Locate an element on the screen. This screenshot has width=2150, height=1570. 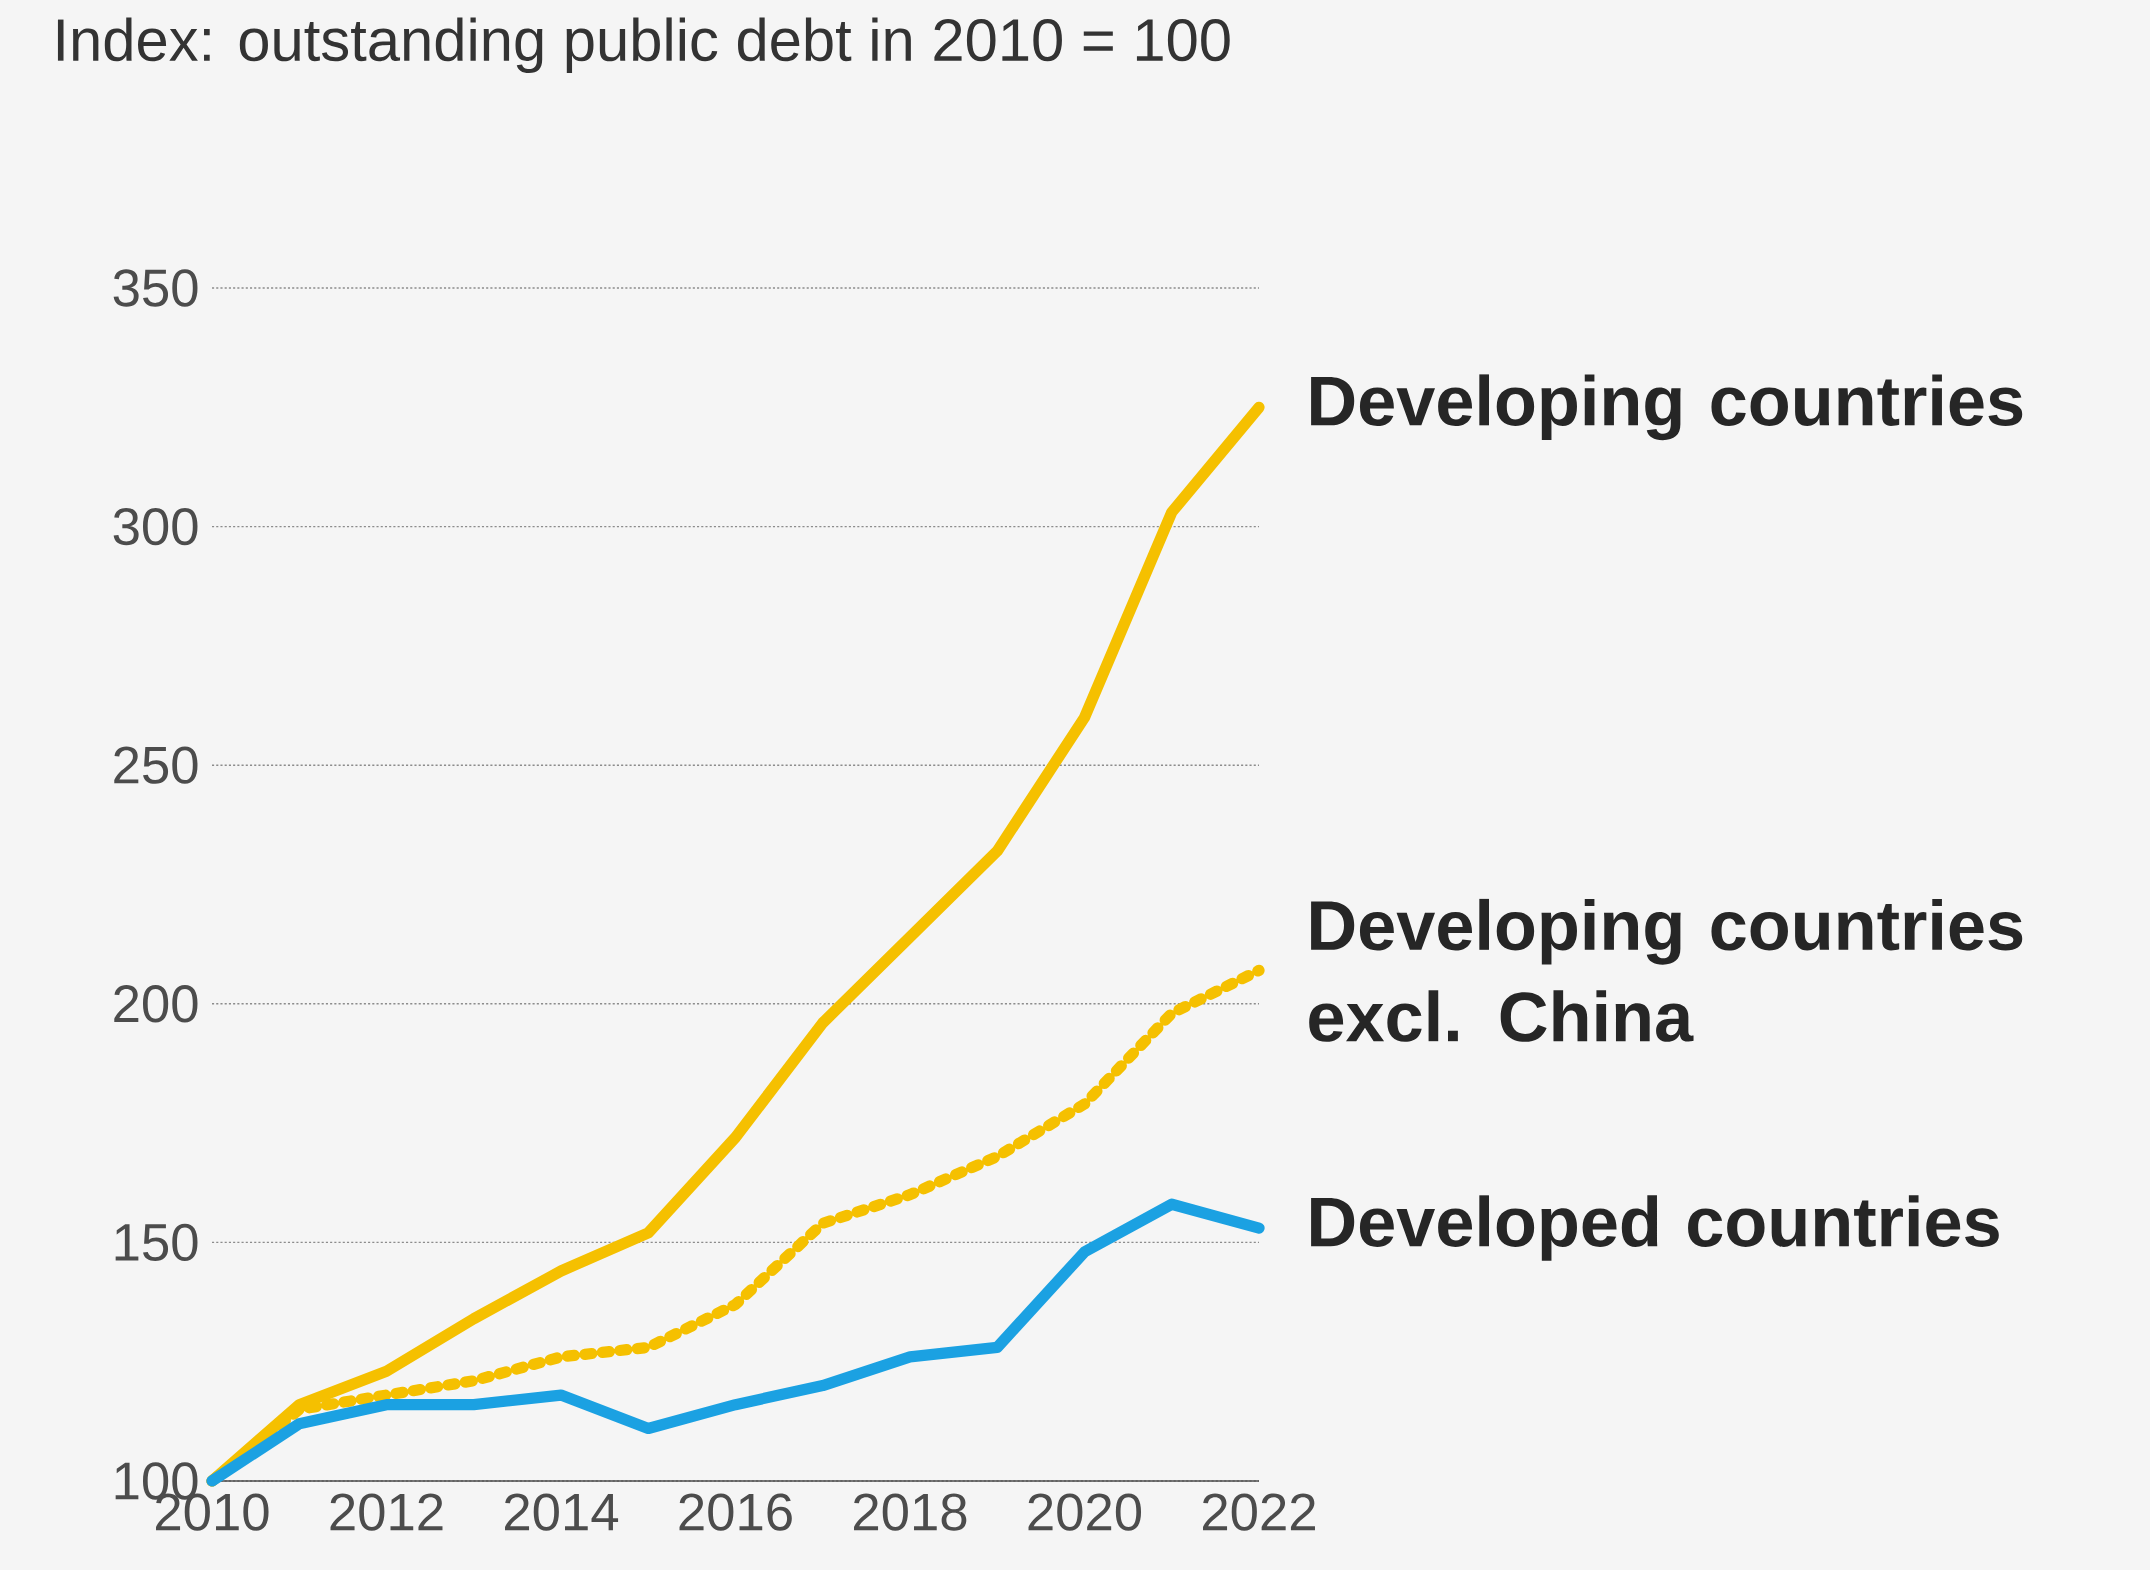
y-tick-label: 200 is located at coordinates (156, 1004).